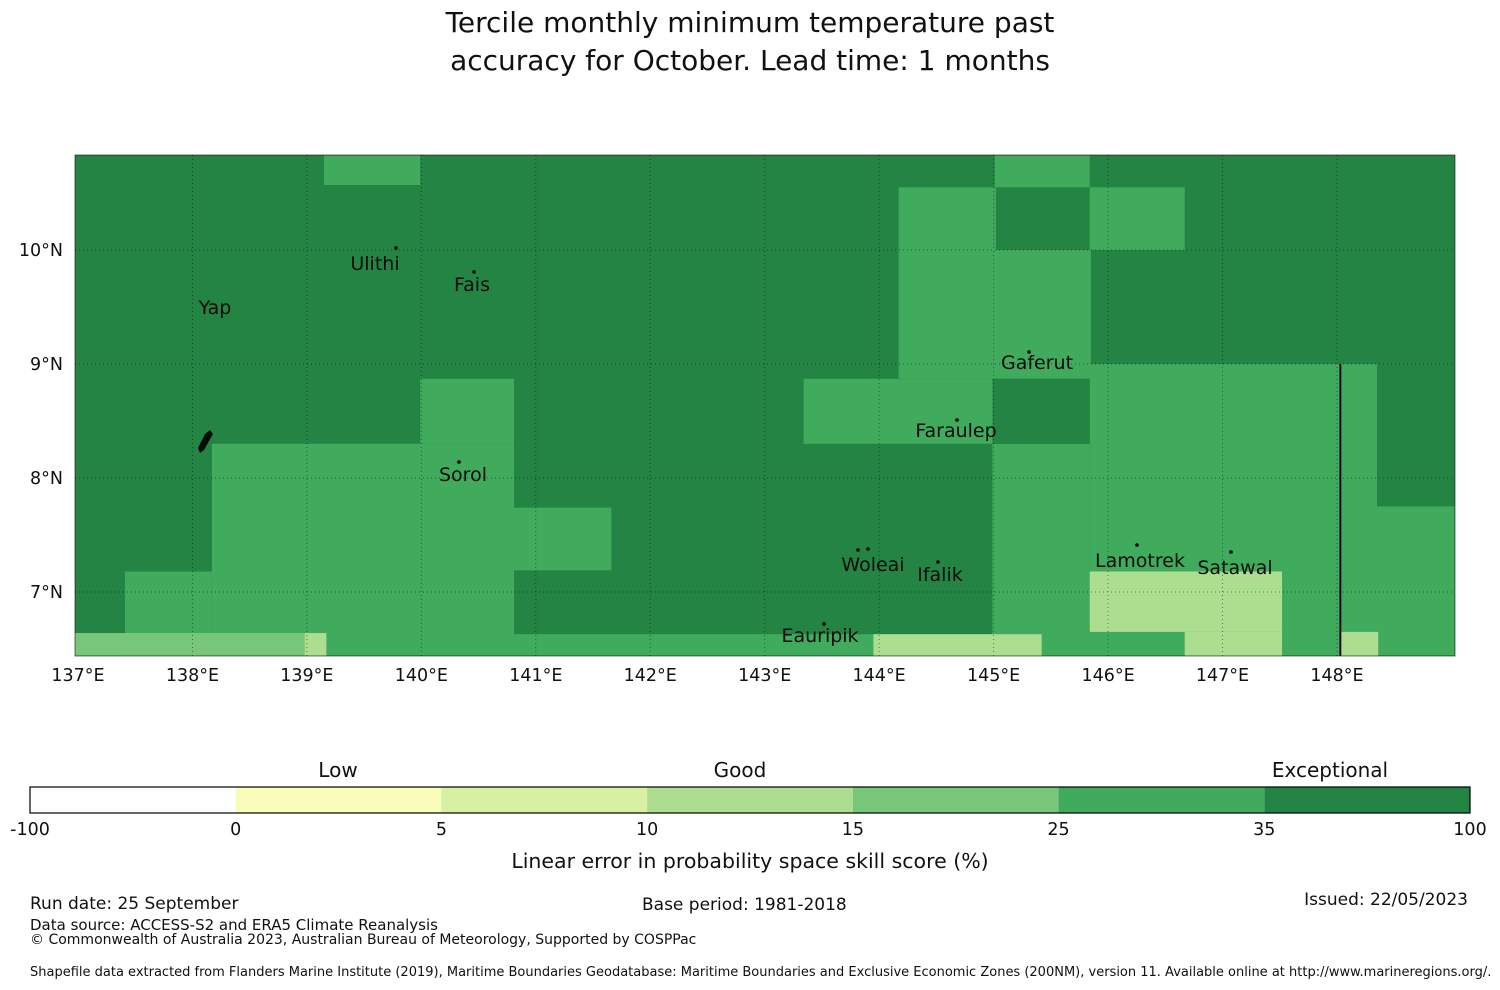 The width and height of the screenshot is (1500, 990). What do you see at coordinates (1137, 545) in the screenshot?
I see `lamotrek-island-dot` at bounding box center [1137, 545].